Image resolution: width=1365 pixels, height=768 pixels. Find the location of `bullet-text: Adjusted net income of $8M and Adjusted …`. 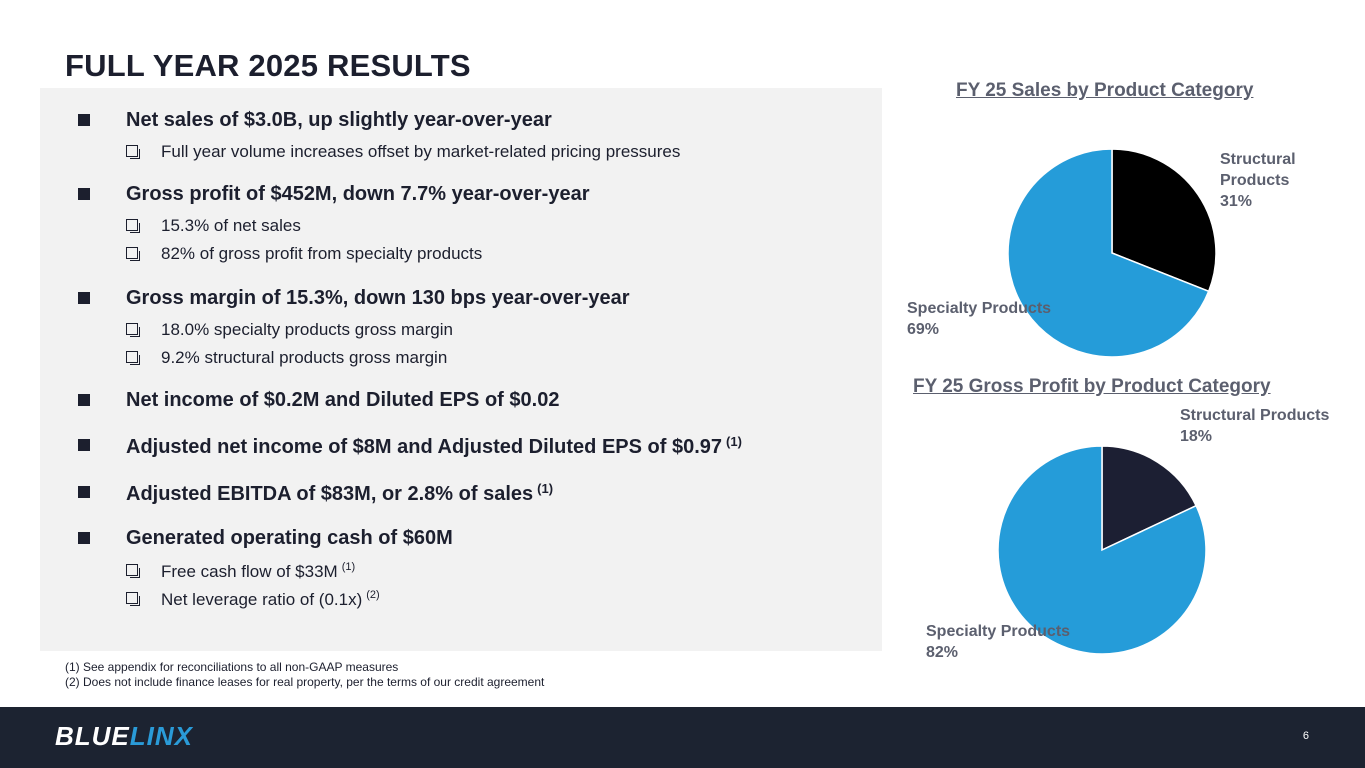

bullet-text: Adjusted net income of $8M and Adjusted … is located at coordinates (424, 447).